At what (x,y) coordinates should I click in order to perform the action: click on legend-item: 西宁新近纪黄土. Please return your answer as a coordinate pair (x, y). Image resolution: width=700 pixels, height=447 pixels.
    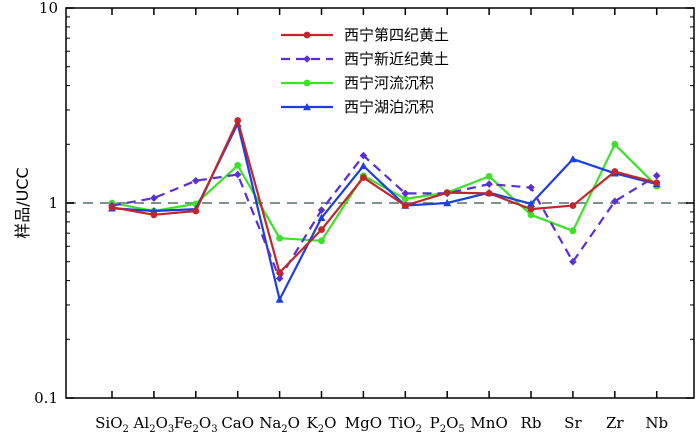
    Looking at the image, I should click on (365, 59).